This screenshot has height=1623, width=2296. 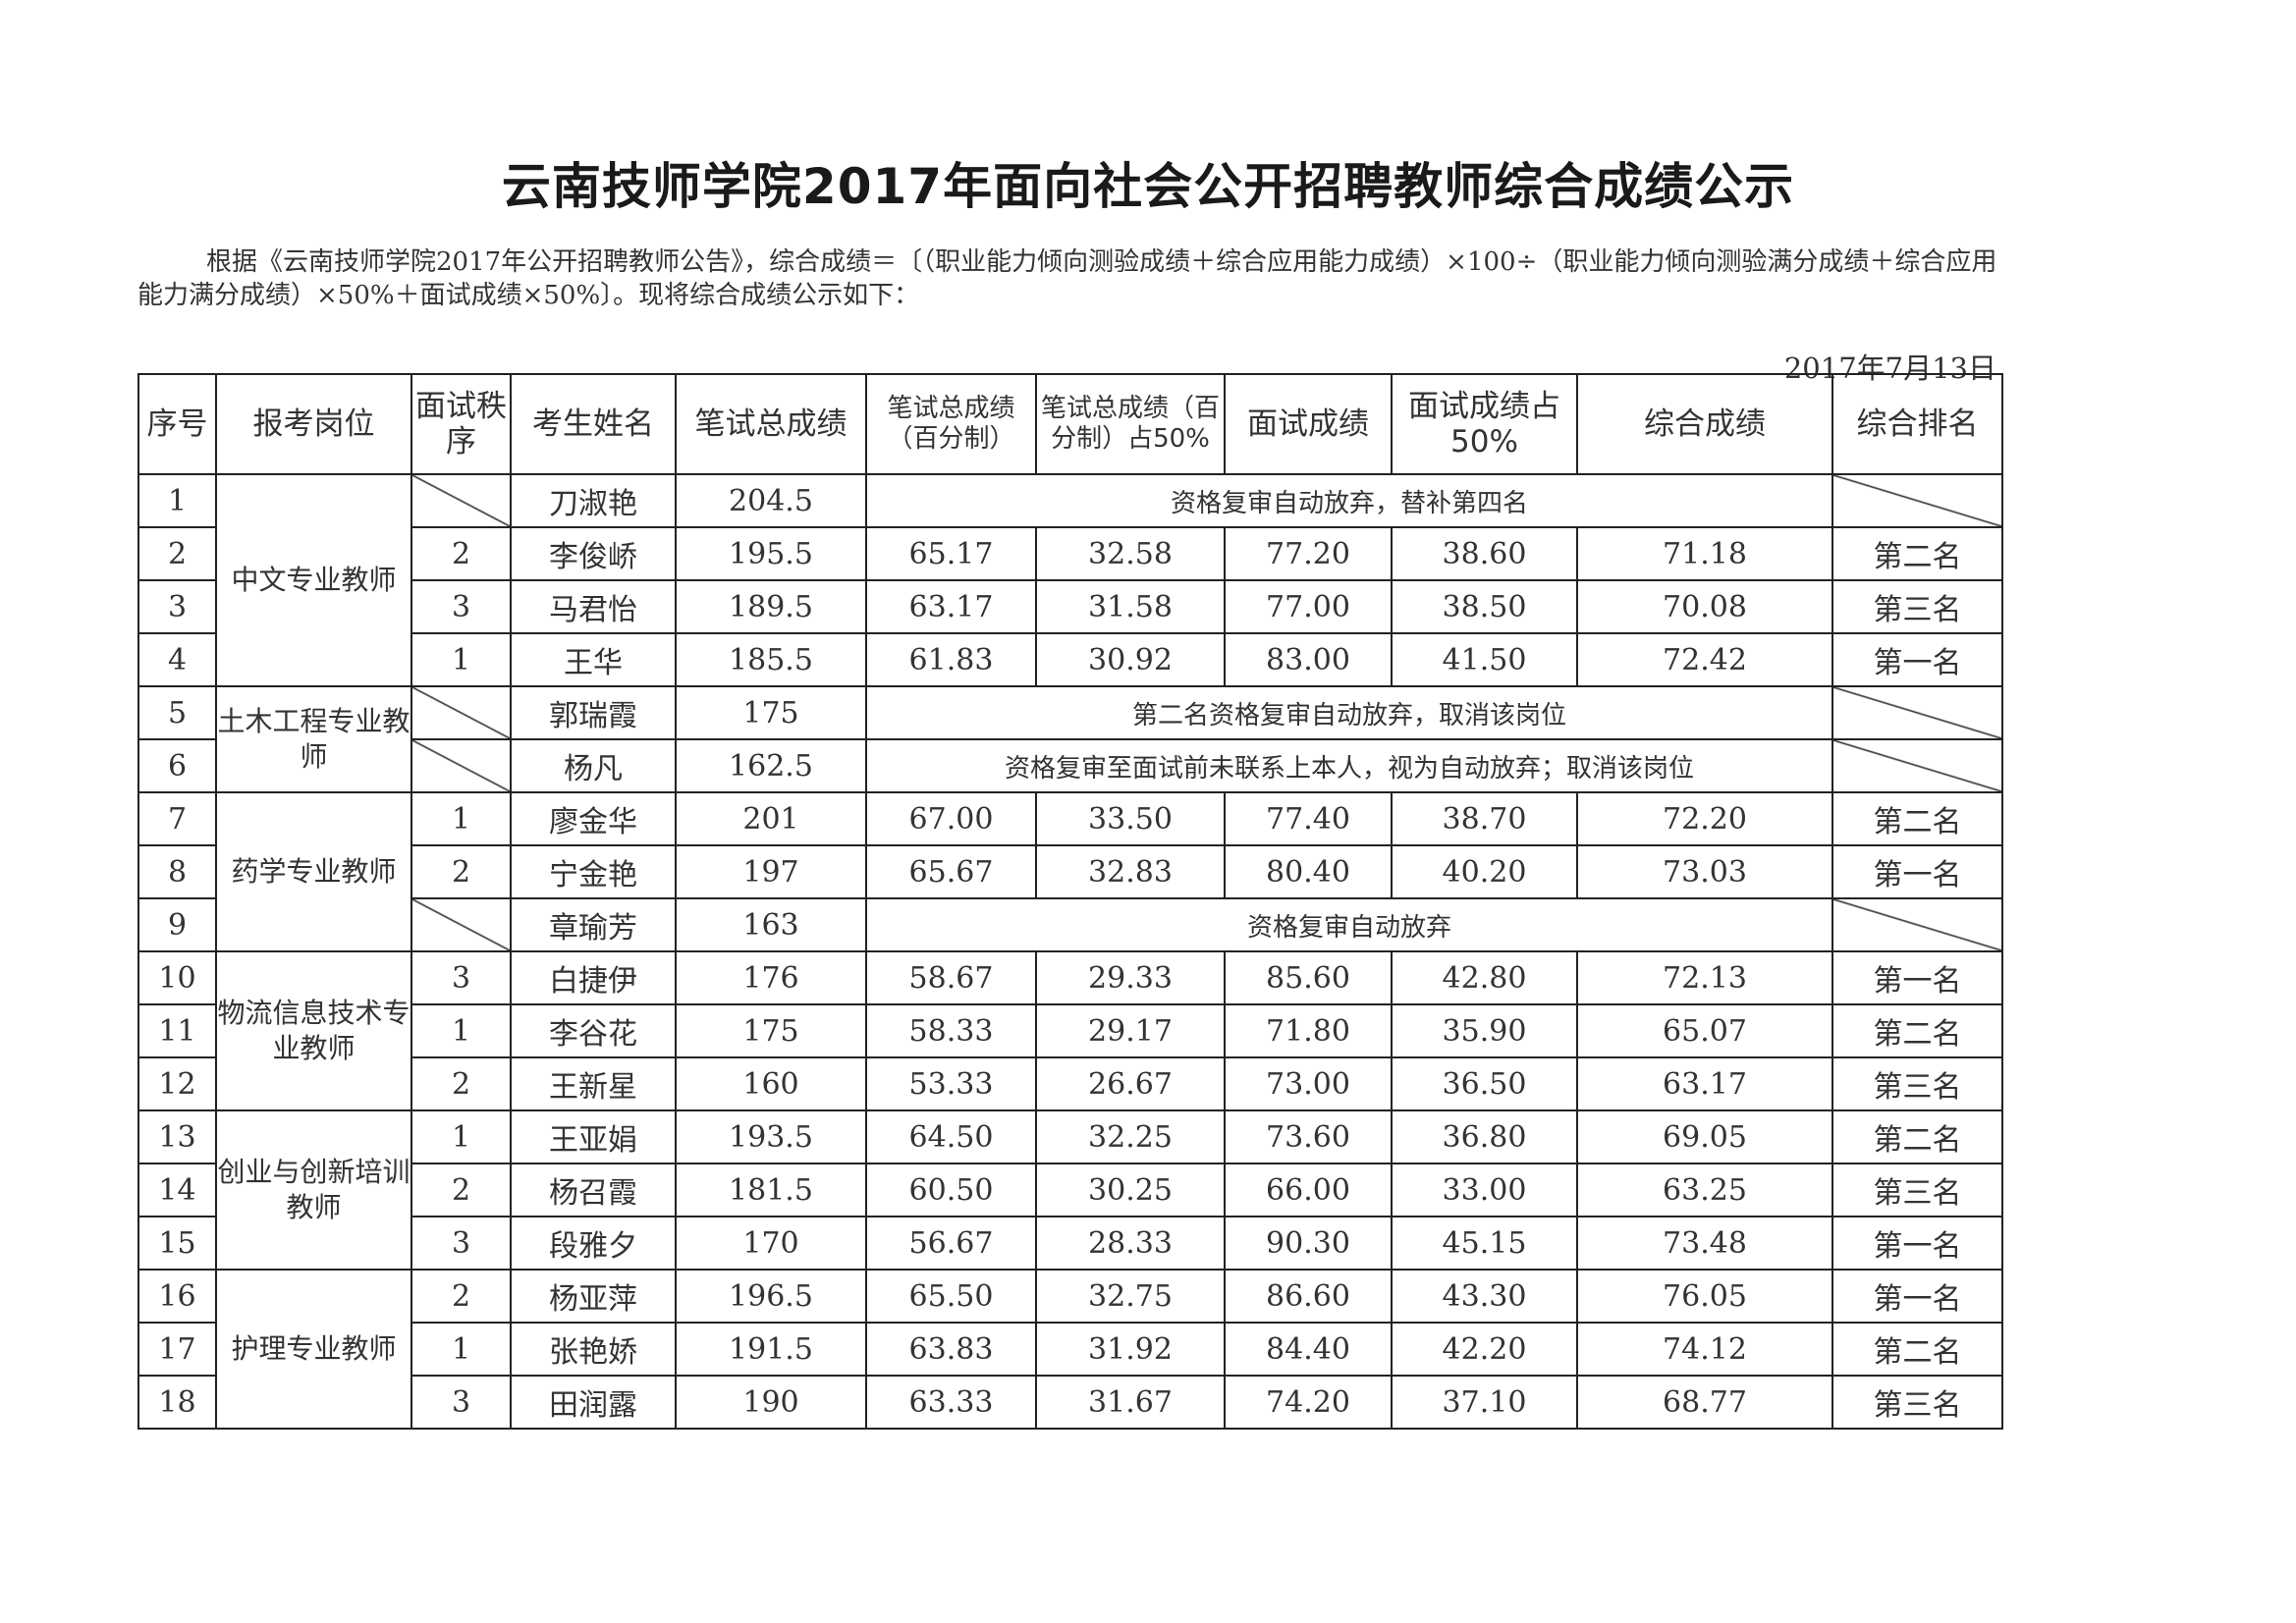 What do you see at coordinates (593, 871) in the screenshot?
I see `candidate-name: 宁金艳` at bounding box center [593, 871].